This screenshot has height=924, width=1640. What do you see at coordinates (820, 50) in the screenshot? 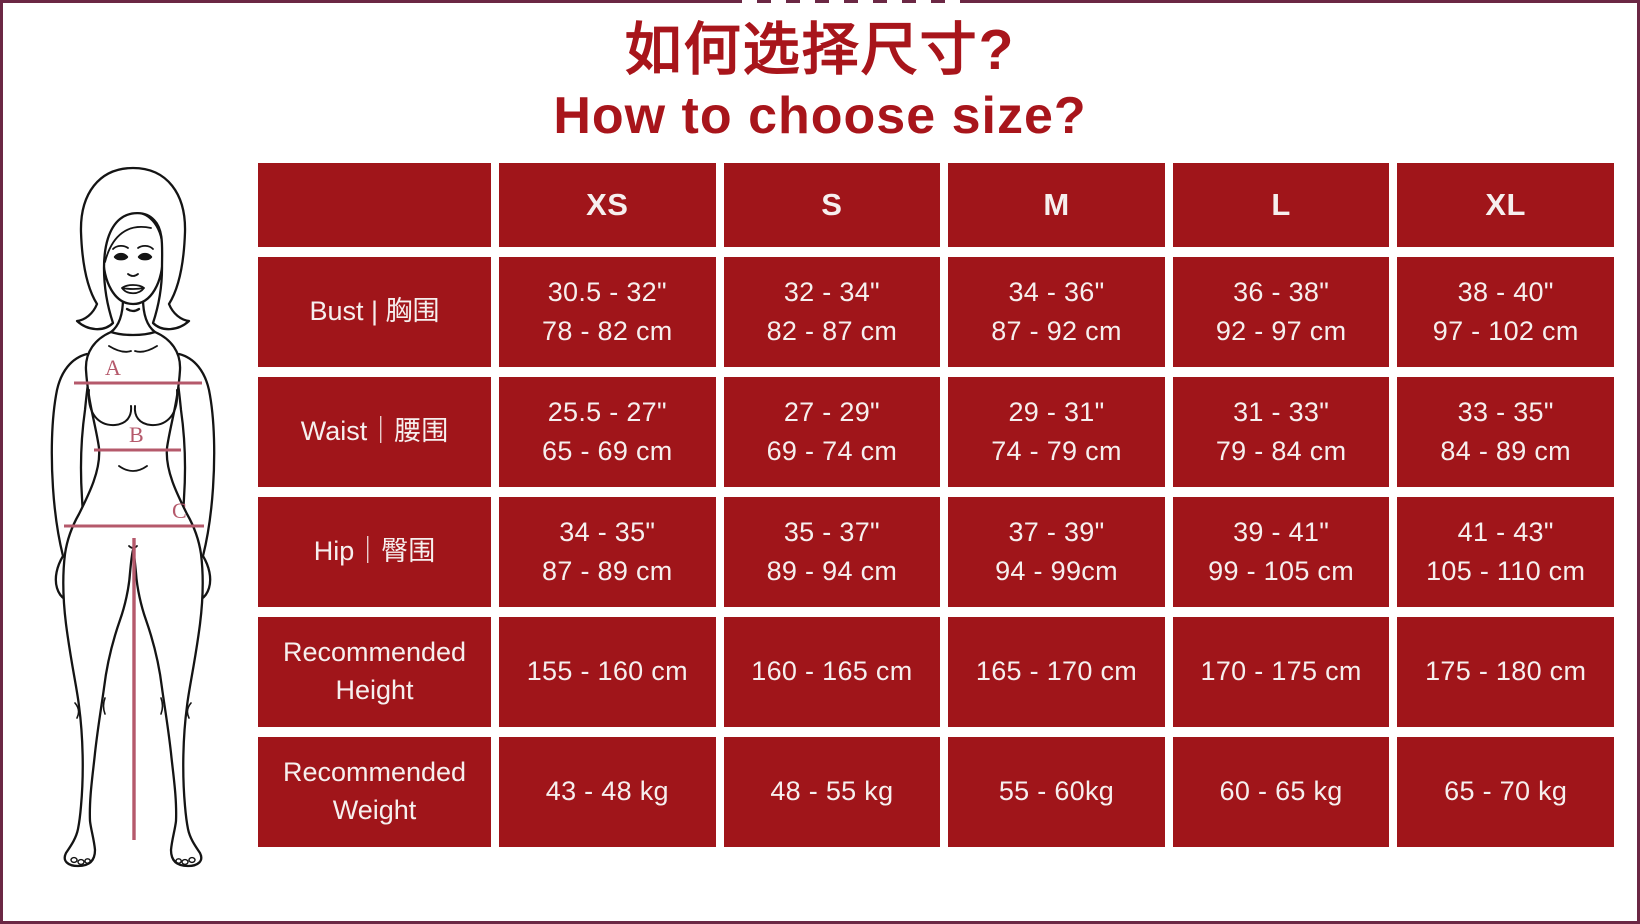
I see `title-chinese: 如何选择尺寸?` at bounding box center [820, 50].